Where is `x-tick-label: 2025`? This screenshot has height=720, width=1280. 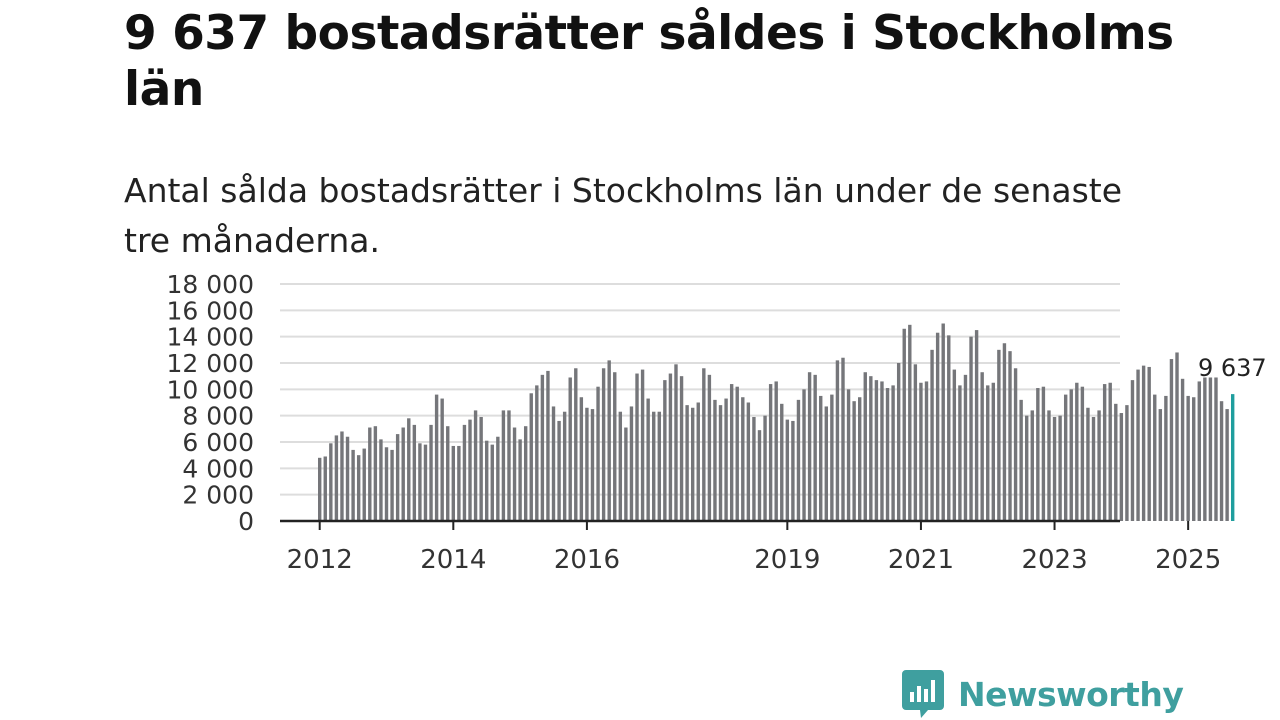
x-tick-label: 2025 is located at coordinates (1188, 560).